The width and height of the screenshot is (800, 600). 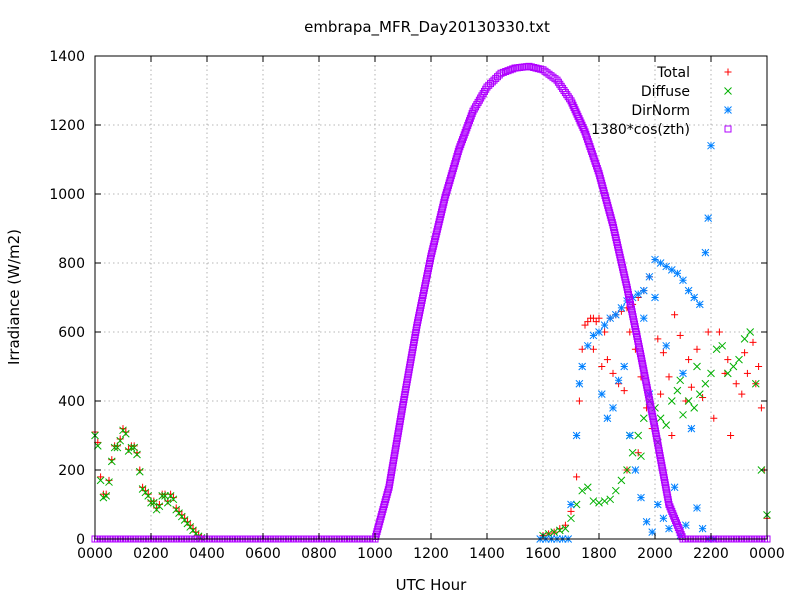 I want to click on y-tick-label: 1400, so click(x=67, y=57).